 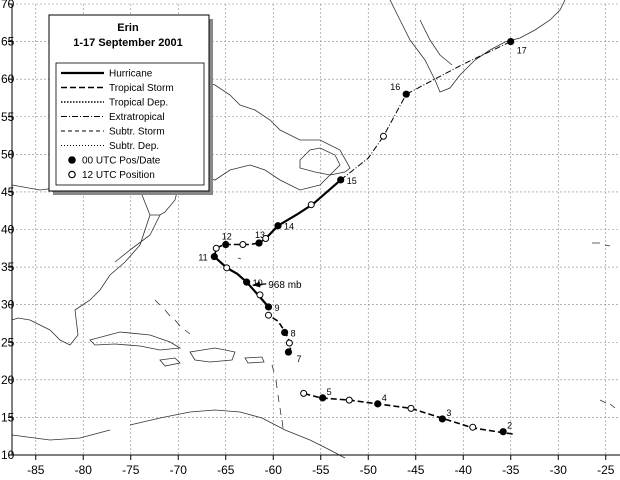 What do you see at coordinates (121, 161) in the screenshot?
I see `legend-item-label: 00 UTC Pos/Date` at bounding box center [121, 161].